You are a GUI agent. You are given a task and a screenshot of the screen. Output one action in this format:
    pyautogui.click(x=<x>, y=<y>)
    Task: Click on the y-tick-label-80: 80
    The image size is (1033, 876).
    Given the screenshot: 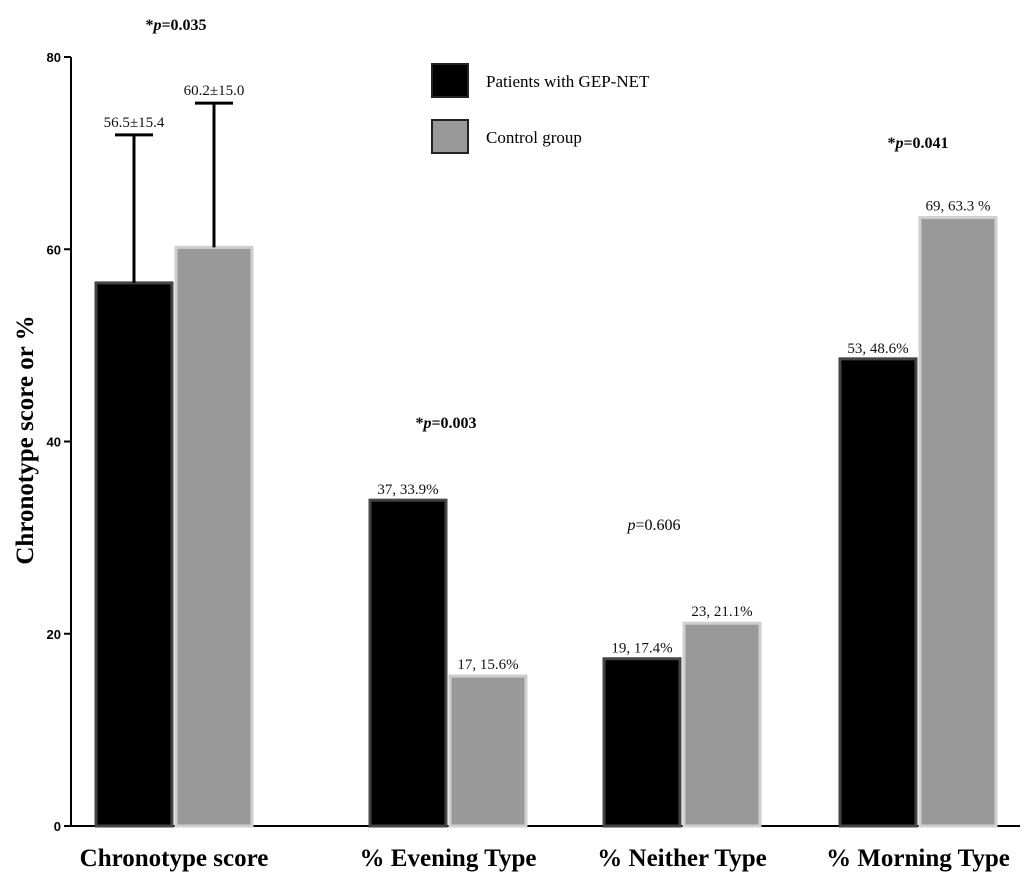 What is the action you would take?
    pyautogui.click(x=54, y=57)
    